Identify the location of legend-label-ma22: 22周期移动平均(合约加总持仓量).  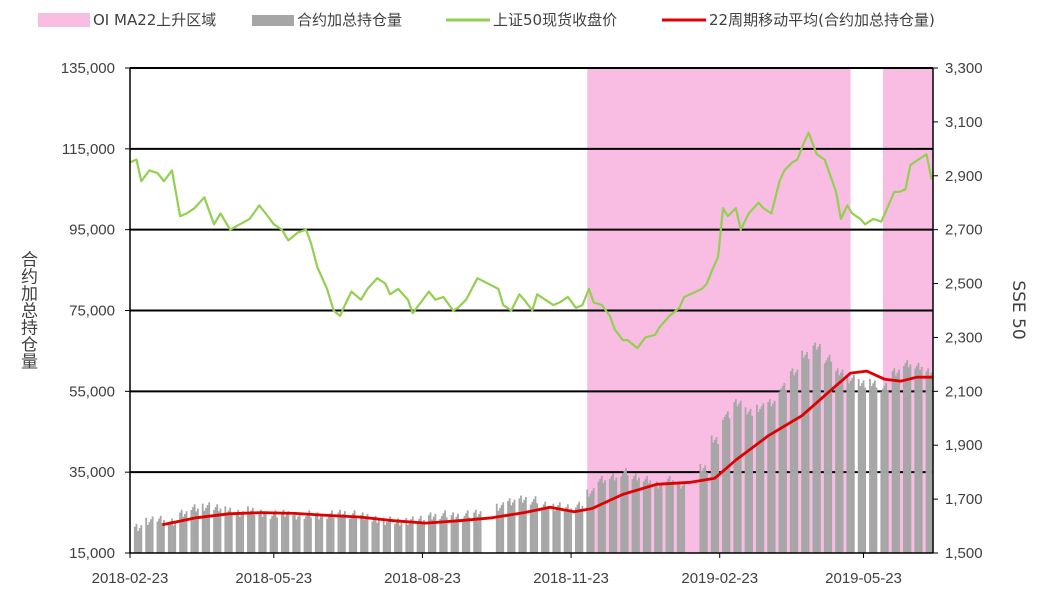
(822, 20).